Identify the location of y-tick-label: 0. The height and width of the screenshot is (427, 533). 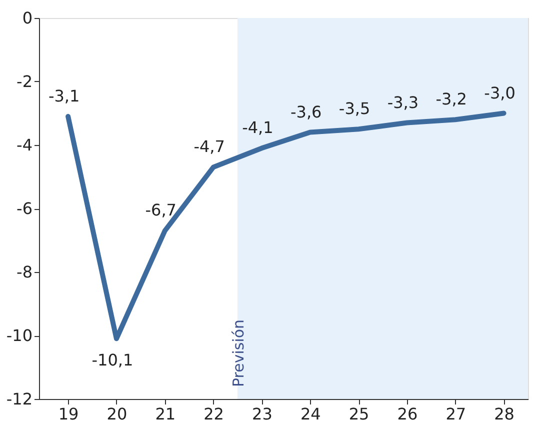
(27, 18).